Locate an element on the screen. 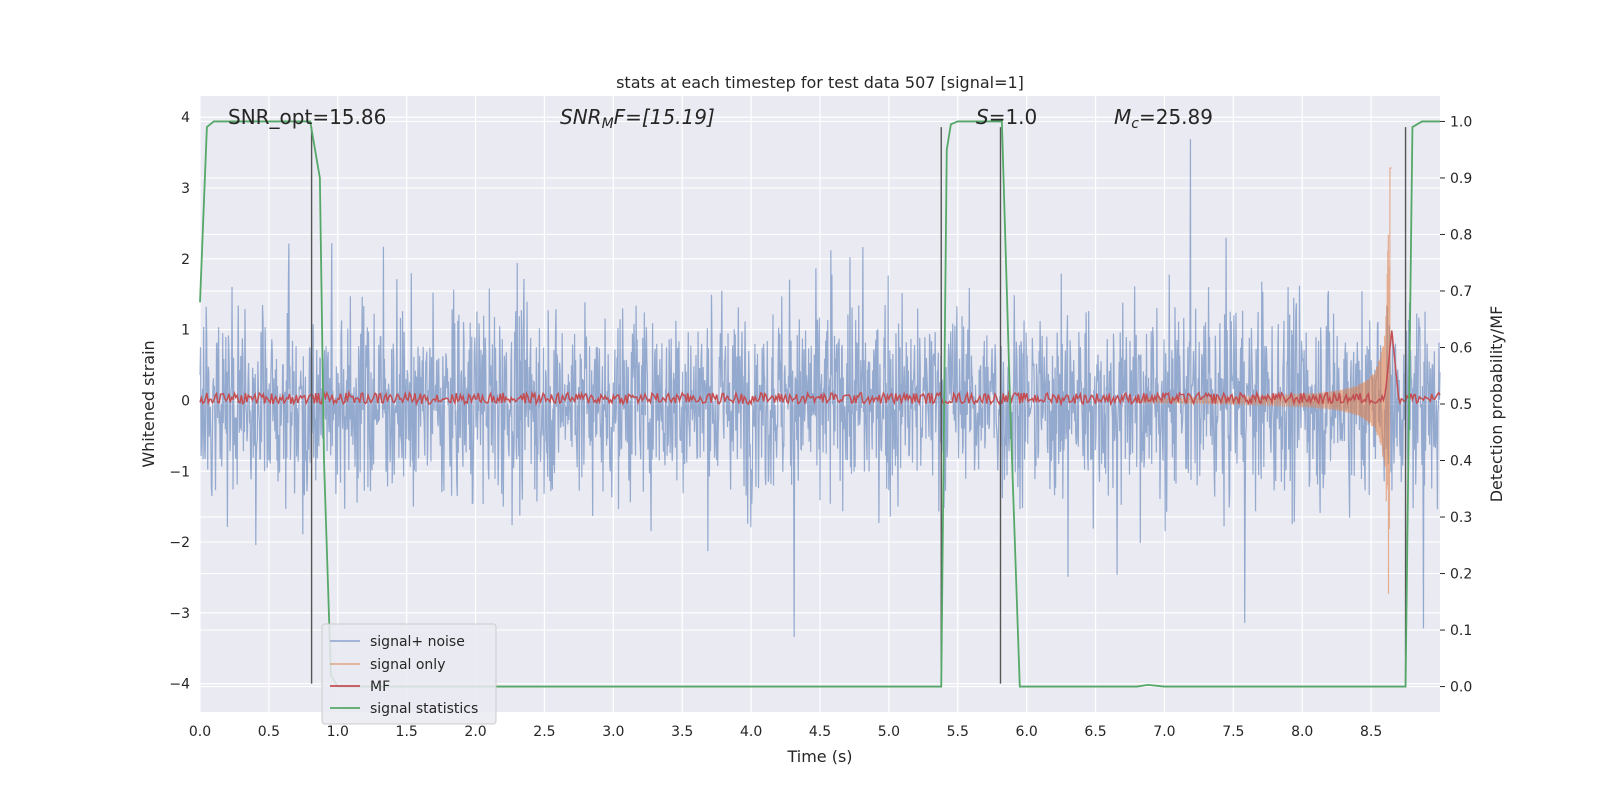 This screenshot has width=1600, height=800. y-left-tick-label: 3 is located at coordinates (185, 189).